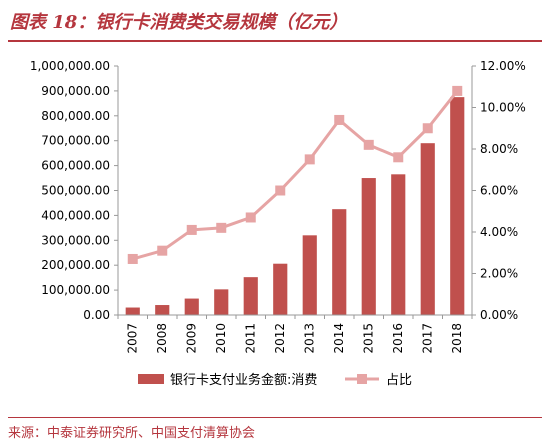 This screenshot has height=446, width=550. I want to click on bar-2011, so click(250, 296).